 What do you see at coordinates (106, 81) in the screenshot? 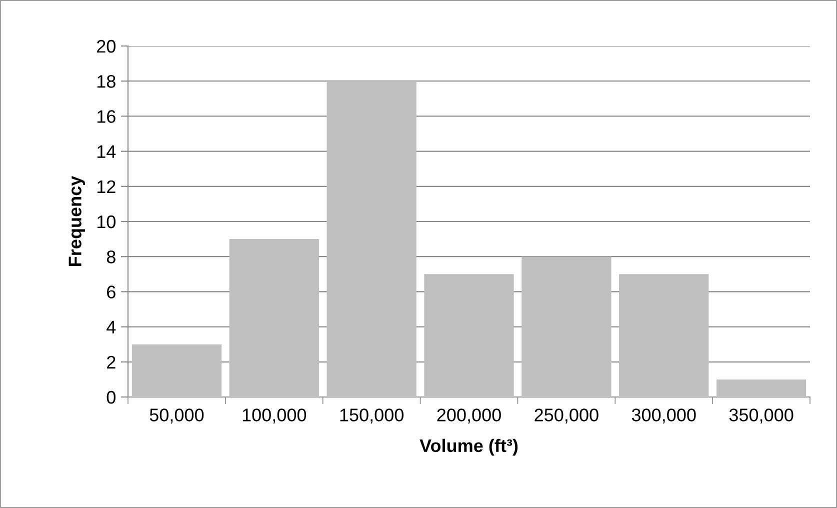
I see `y-tick-label: 18` at bounding box center [106, 81].